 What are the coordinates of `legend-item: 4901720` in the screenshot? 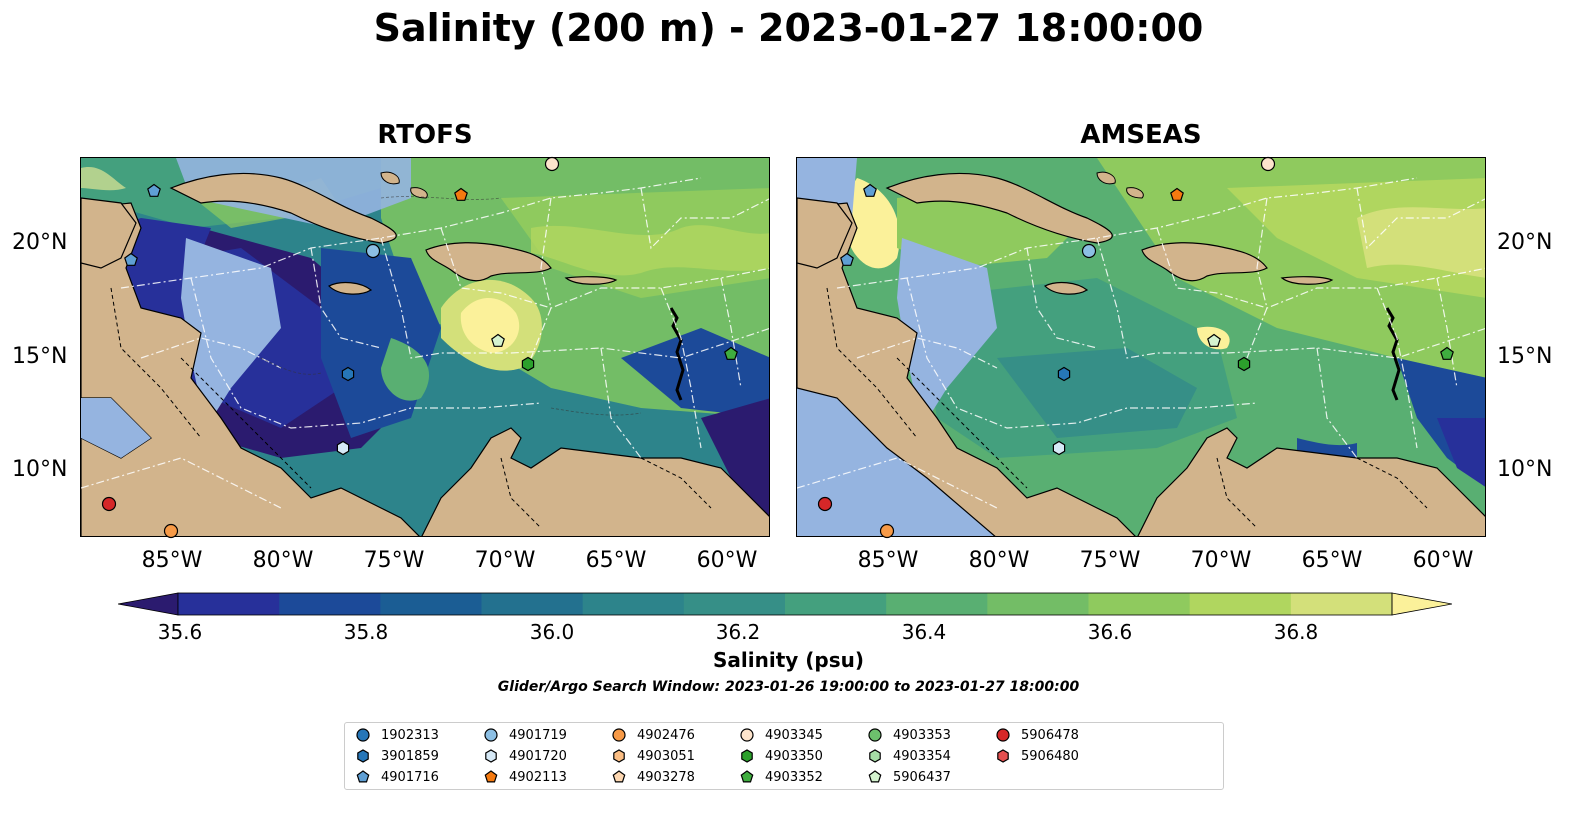 It's located at (525, 756).